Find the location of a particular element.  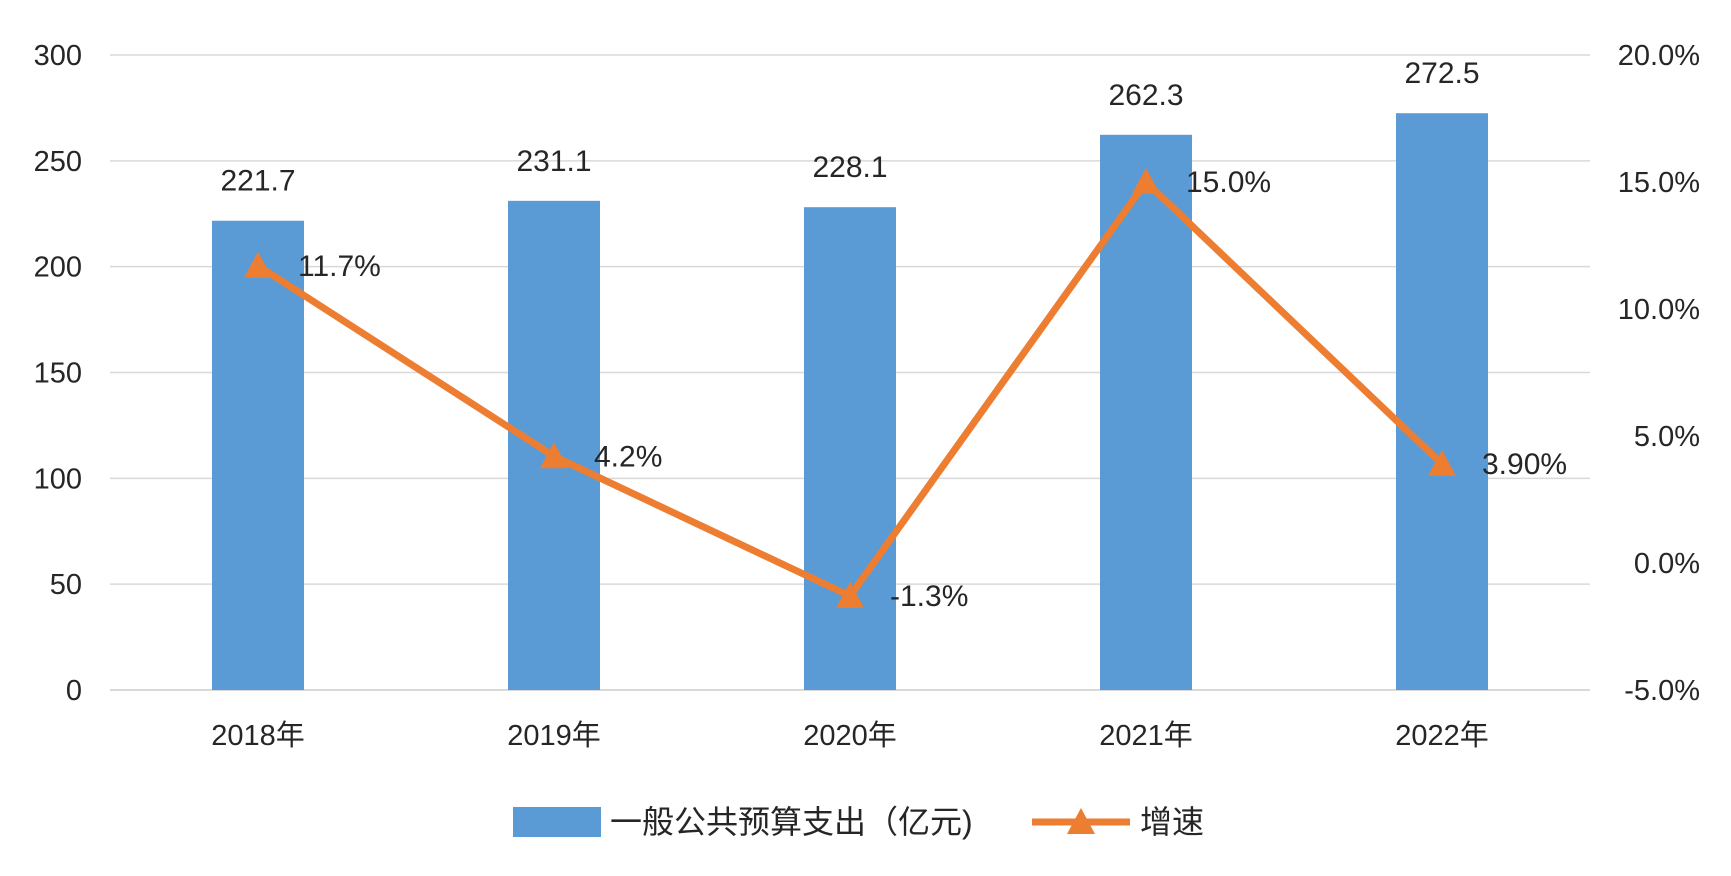

line-data-label: -1.3% is located at coordinates (929, 596).